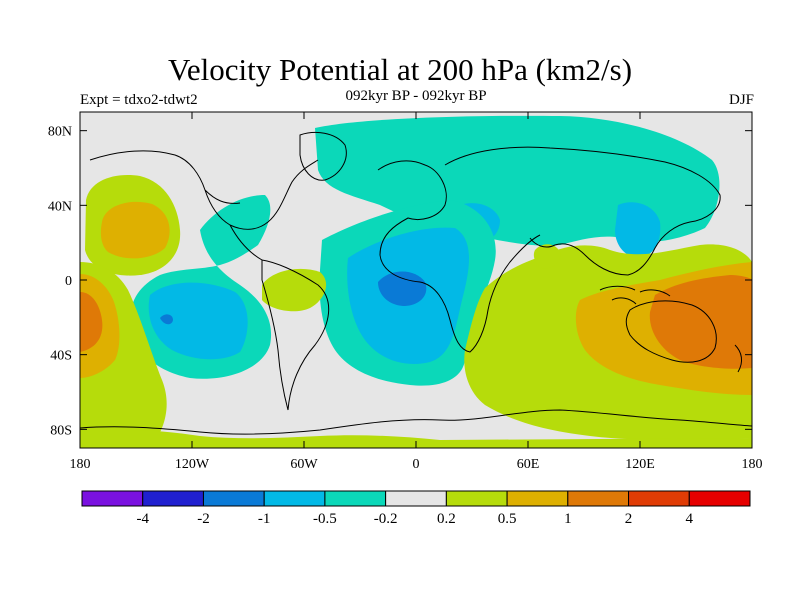  Describe the element at coordinates (507, 519) in the screenshot. I see `colorbar-label: 0.5` at that location.